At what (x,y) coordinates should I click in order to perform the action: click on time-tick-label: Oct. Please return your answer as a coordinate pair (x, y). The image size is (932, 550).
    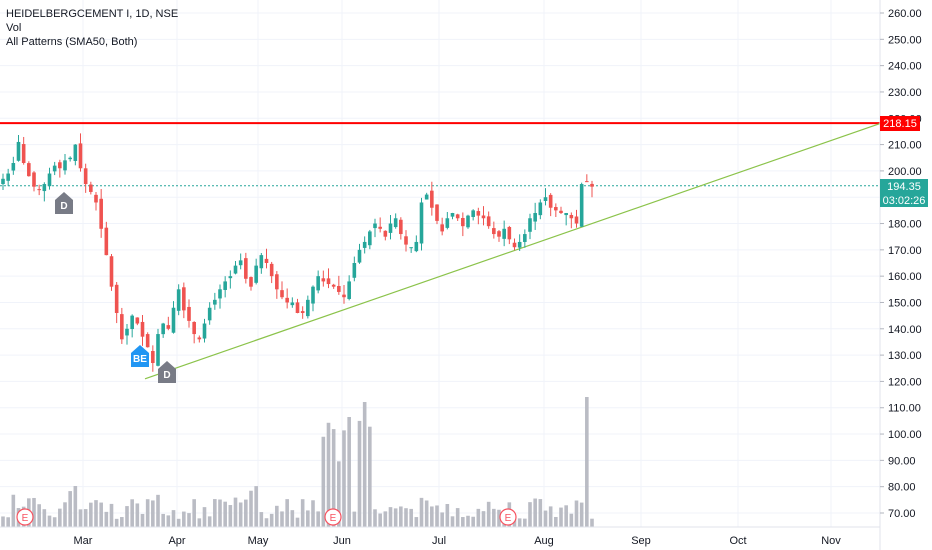
    Looking at the image, I should click on (737, 541).